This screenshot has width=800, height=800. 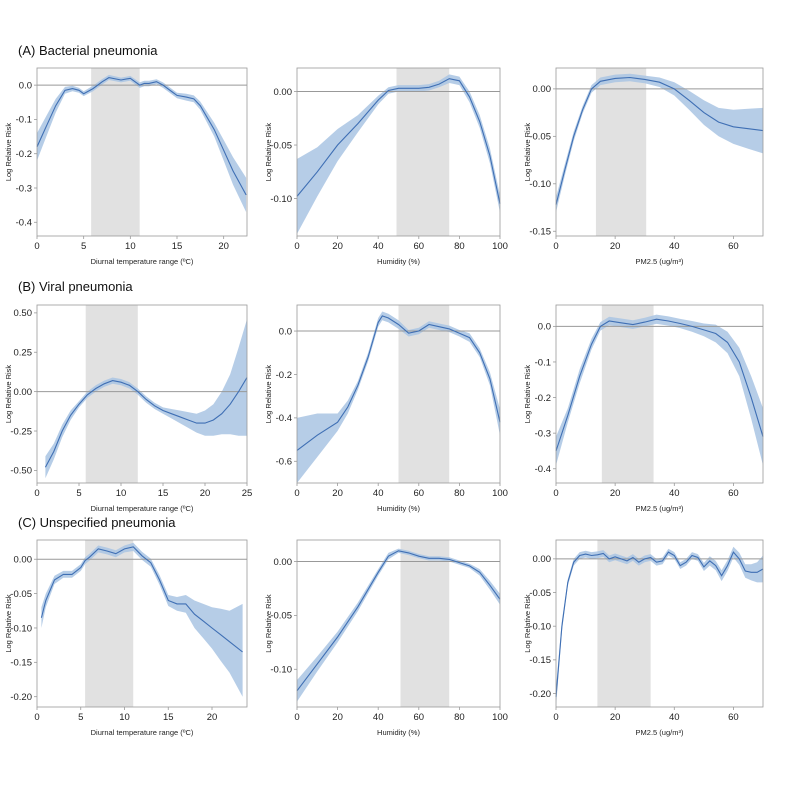 What do you see at coordinates (21, 663) in the screenshot?
I see `y-tick-label: -0.15` at bounding box center [21, 663].